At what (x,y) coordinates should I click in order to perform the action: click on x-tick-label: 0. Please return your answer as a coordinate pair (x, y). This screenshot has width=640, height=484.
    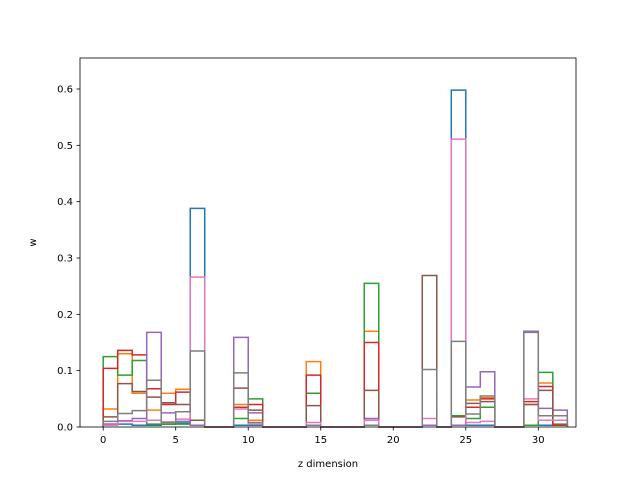
    Looking at the image, I should click on (103, 440).